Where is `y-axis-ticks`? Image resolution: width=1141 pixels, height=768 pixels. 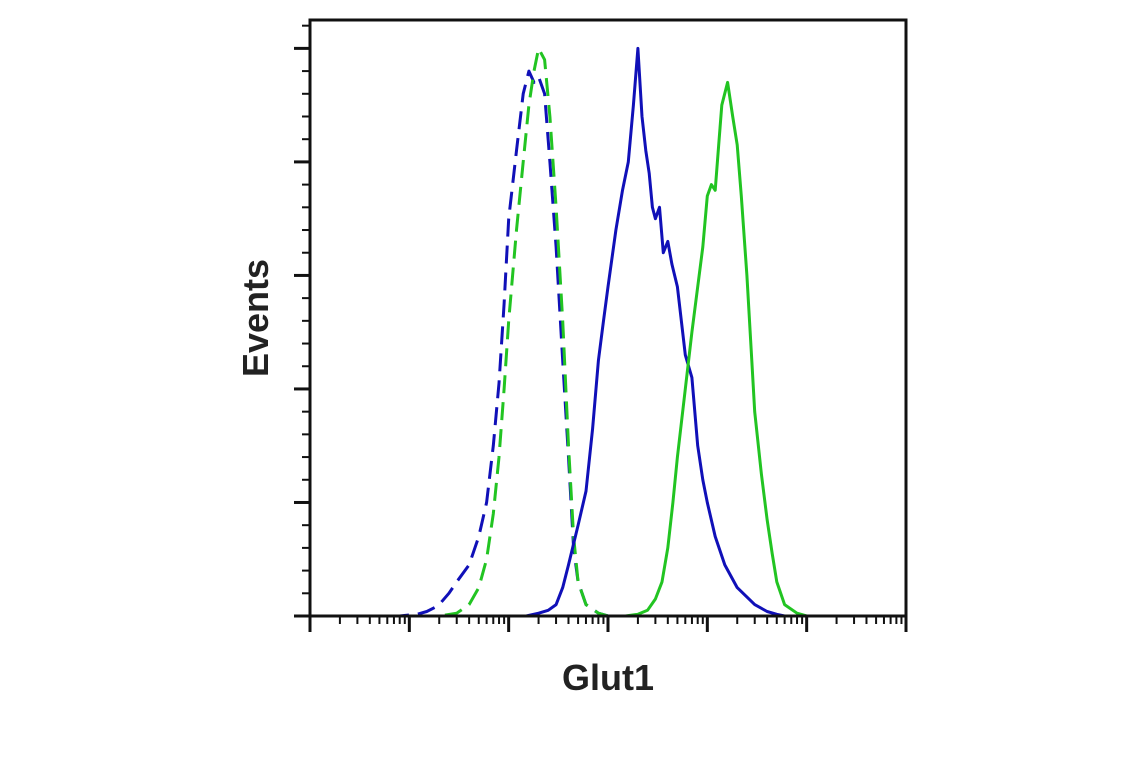 y-axis-ticks is located at coordinates (302, 321).